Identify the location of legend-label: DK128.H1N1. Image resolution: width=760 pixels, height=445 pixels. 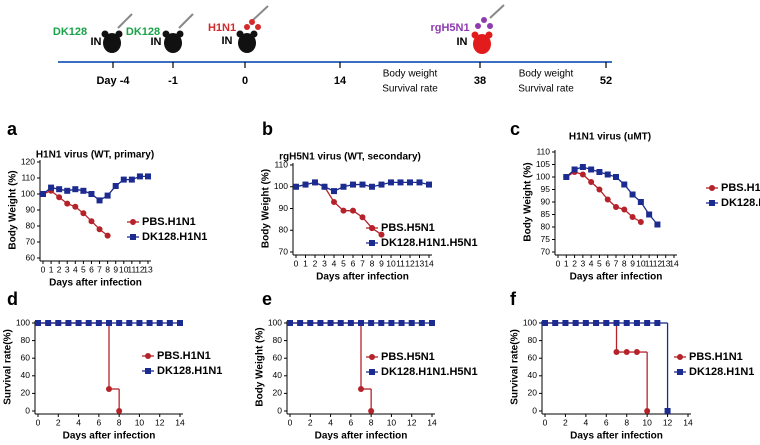
(174, 237).